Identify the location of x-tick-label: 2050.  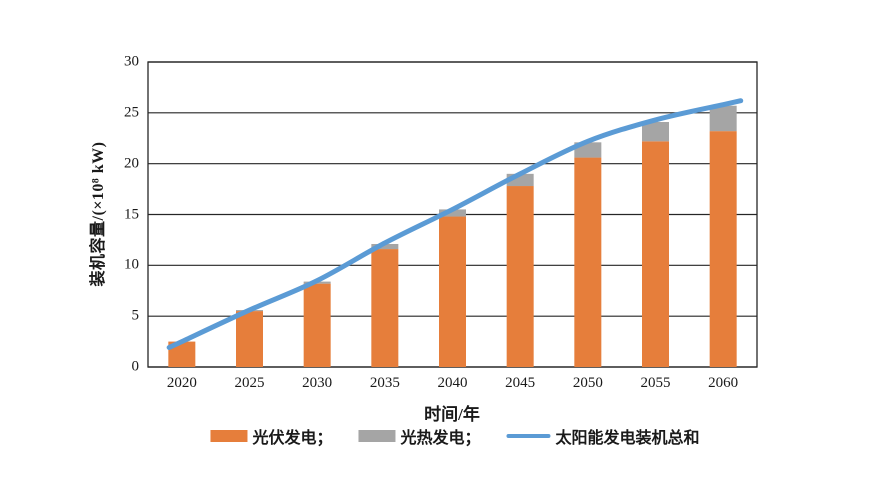
(587, 383).